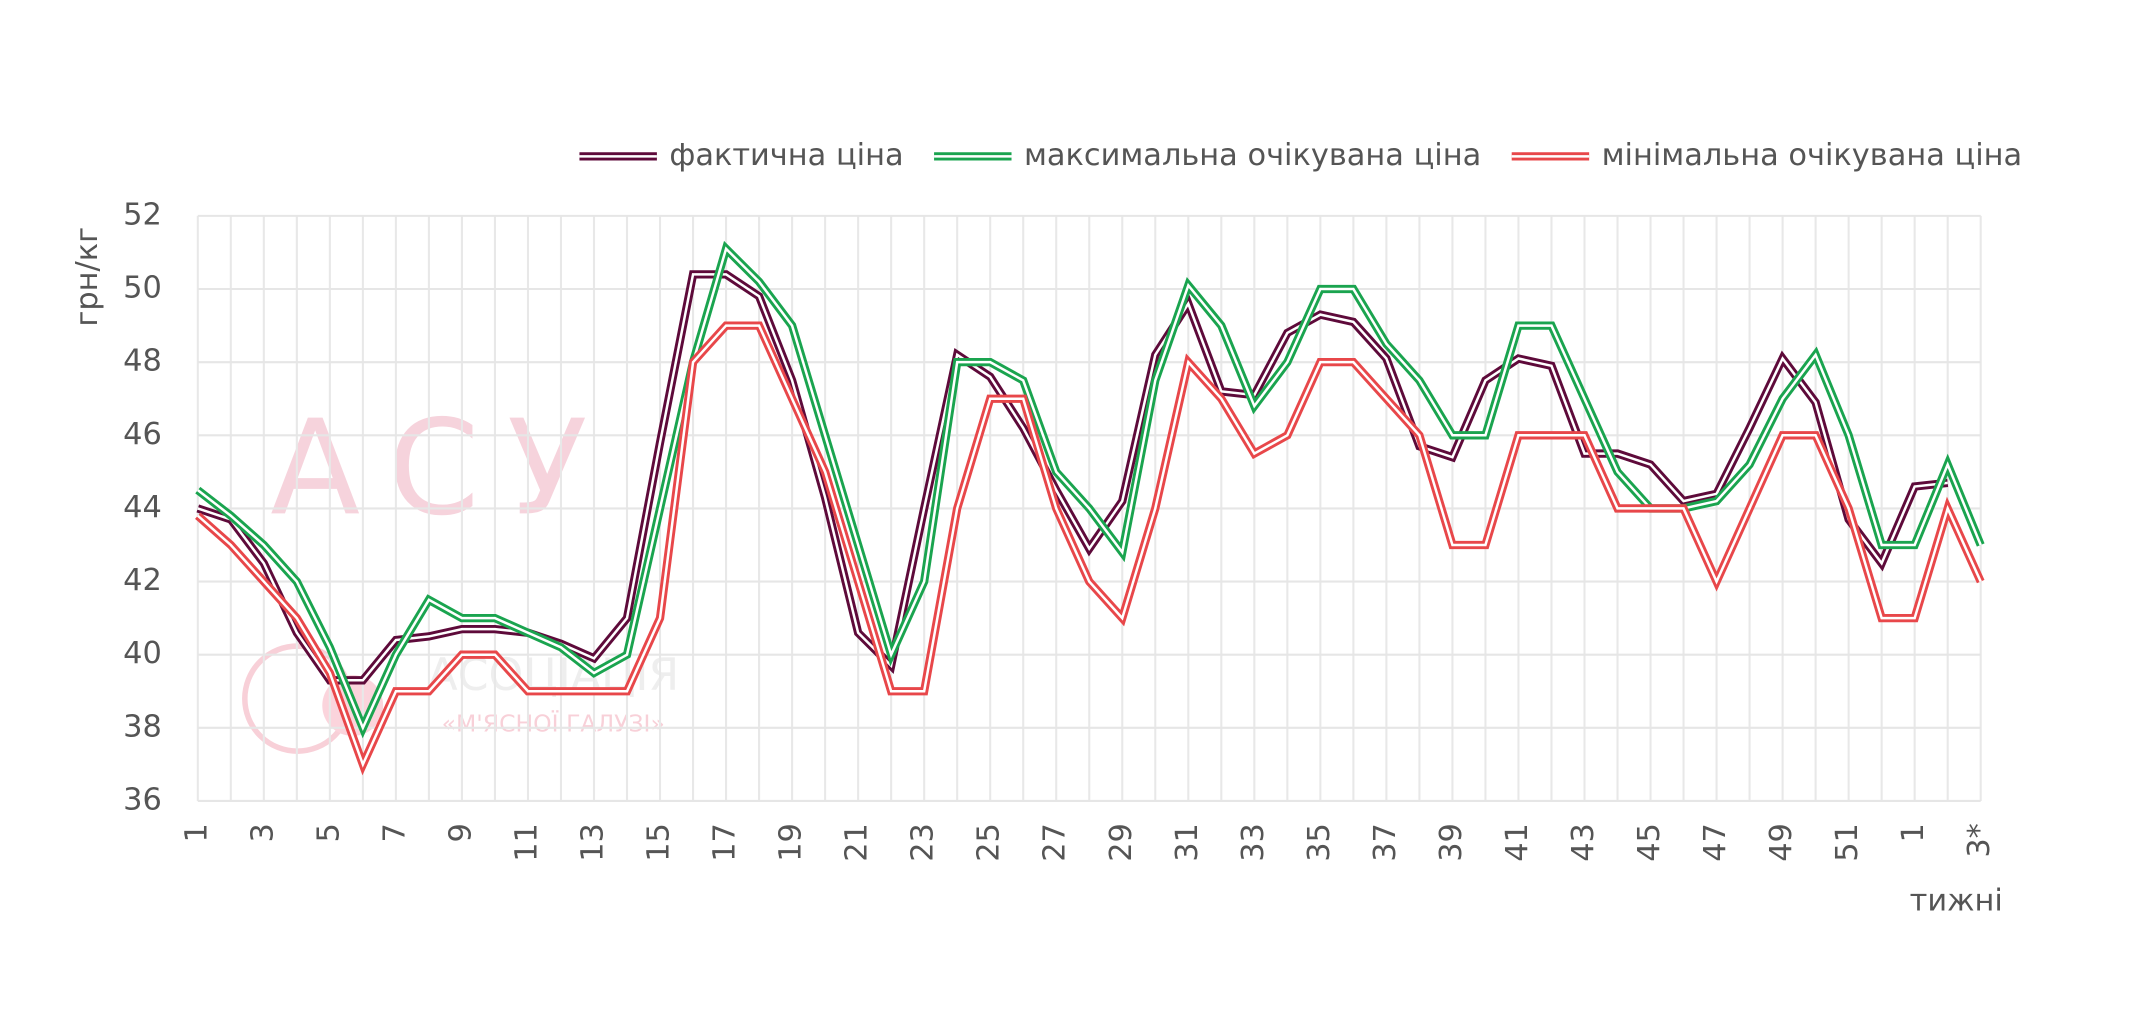  I want to click on x-tick-label: 29, so click(1121, 842).